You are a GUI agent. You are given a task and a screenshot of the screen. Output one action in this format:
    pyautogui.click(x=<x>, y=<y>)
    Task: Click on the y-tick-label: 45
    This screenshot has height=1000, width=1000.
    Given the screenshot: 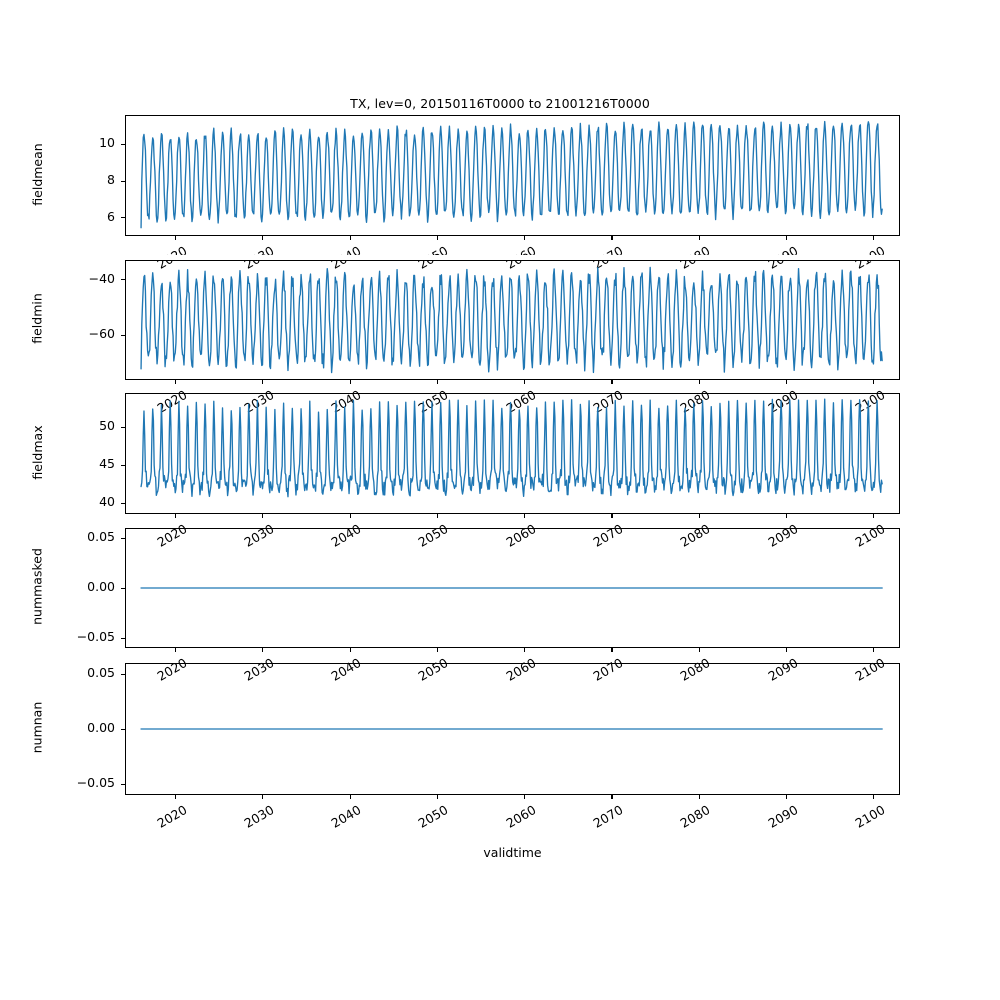 What is the action you would take?
    pyautogui.click(x=107, y=464)
    